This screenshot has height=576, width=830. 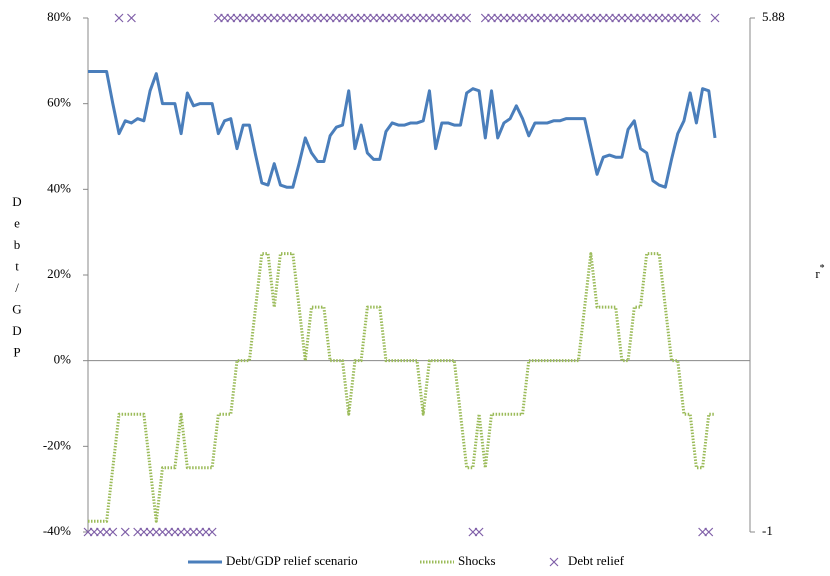 What do you see at coordinates (767, 530) in the screenshot?
I see `y2-tick-label: -1` at bounding box center [767, 530].